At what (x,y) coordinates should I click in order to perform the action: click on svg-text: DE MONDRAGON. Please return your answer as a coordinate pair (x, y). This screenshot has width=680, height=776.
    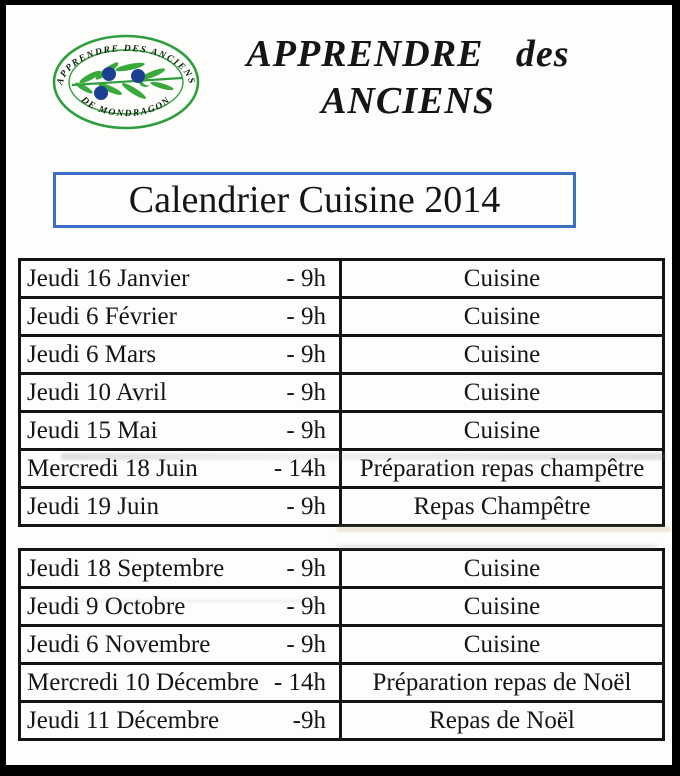
    Looking at the image, I should click on (125, 107).